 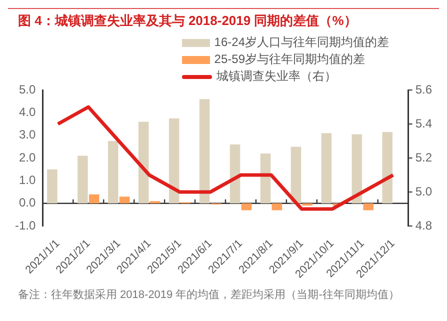 What do you see at coordinates (27, 203) in the screenshot?
I see `y-tick-label: 0.0` at bounding box center [27, 203].